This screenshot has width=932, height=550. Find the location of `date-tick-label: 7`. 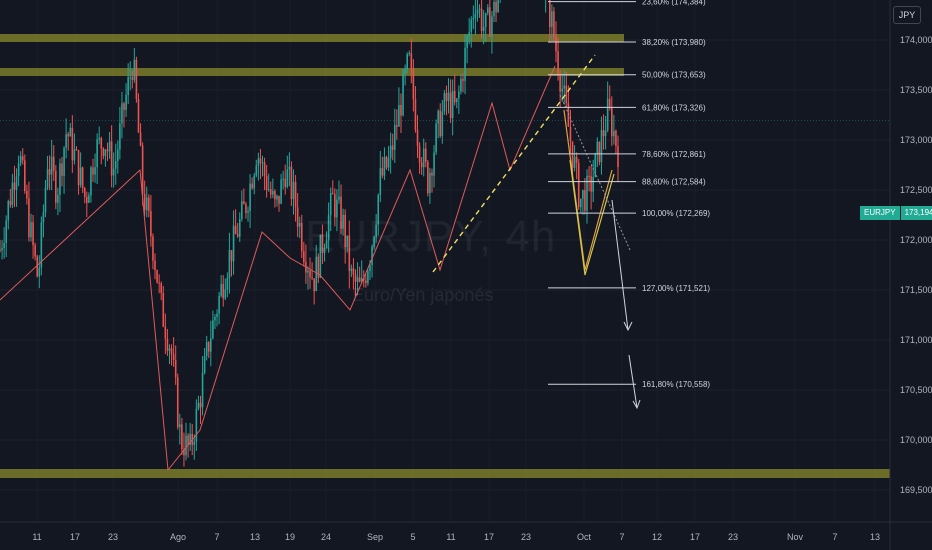

date-tick-label: 7 is located at coordinates (216, 537).